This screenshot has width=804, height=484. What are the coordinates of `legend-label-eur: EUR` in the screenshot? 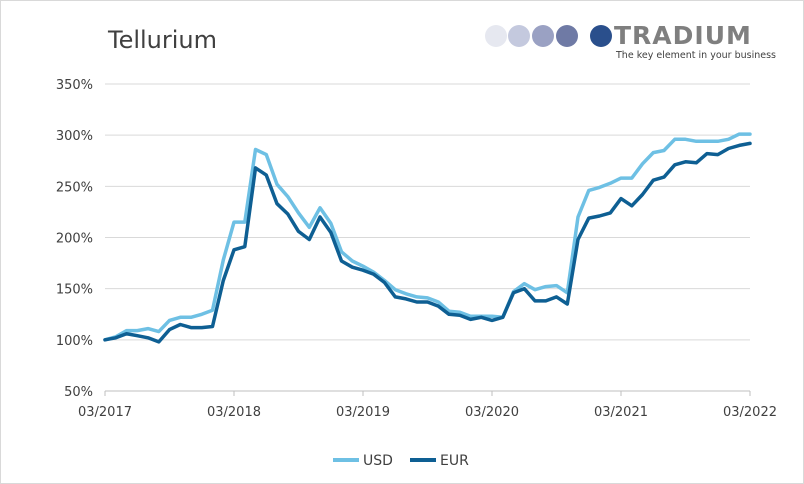 It's located at (454, 461).